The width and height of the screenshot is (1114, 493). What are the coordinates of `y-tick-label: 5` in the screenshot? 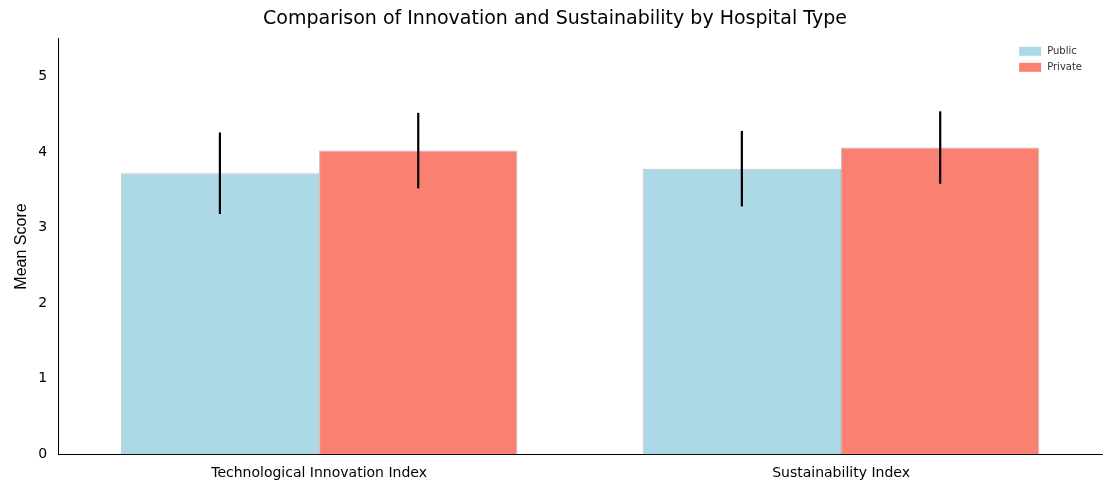 It's located at (43, 75).